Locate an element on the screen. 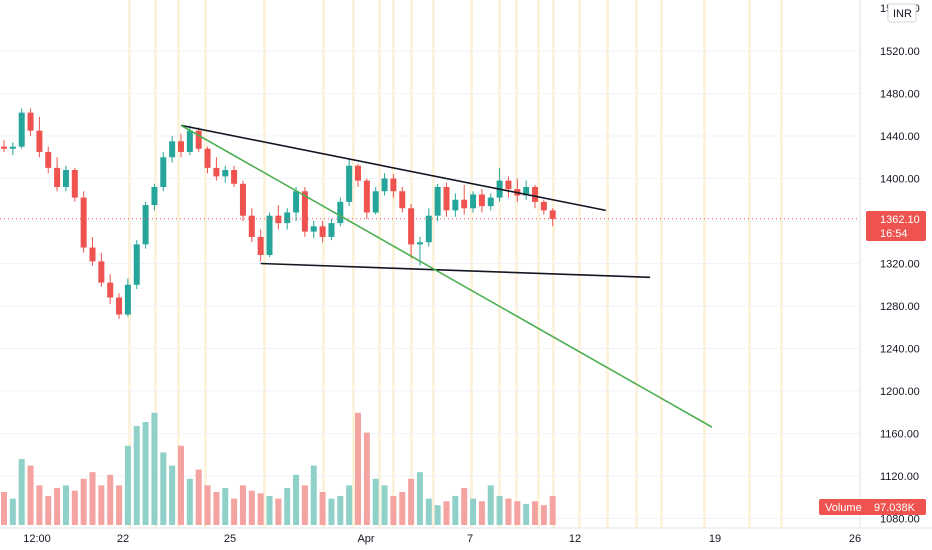 This screenshot has width=932, height=550. volume-value: 97.038K is located at coordinates (895, 508).